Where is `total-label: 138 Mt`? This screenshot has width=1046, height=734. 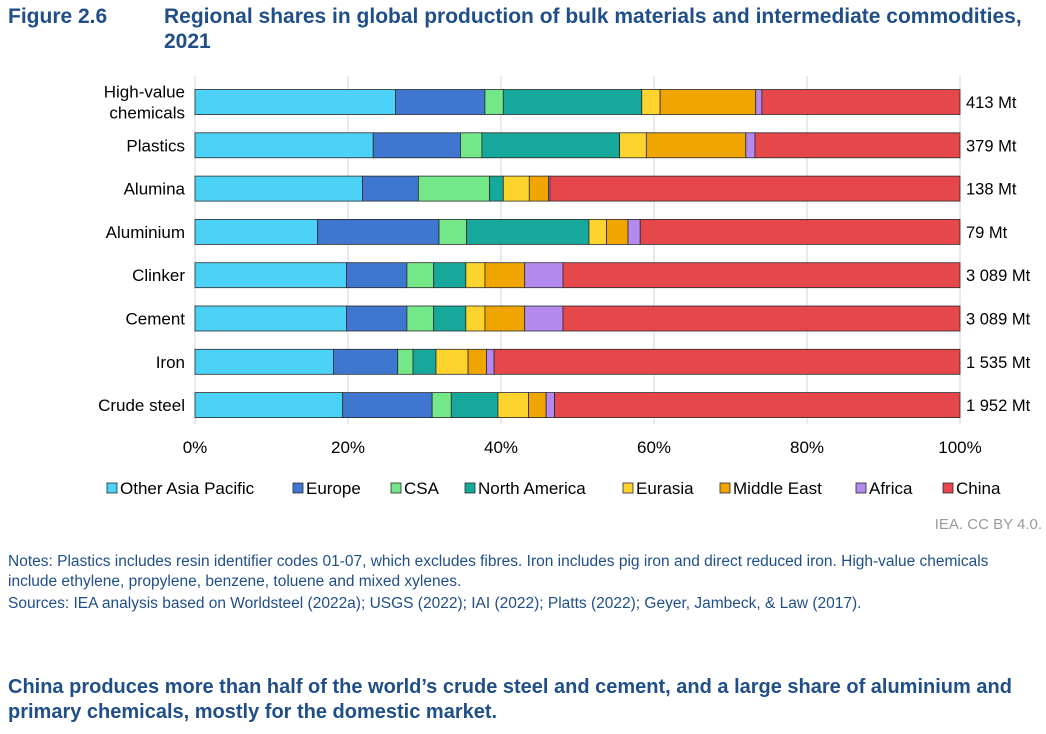
total-label: 138 Mt is located at coordinates (991, 190).